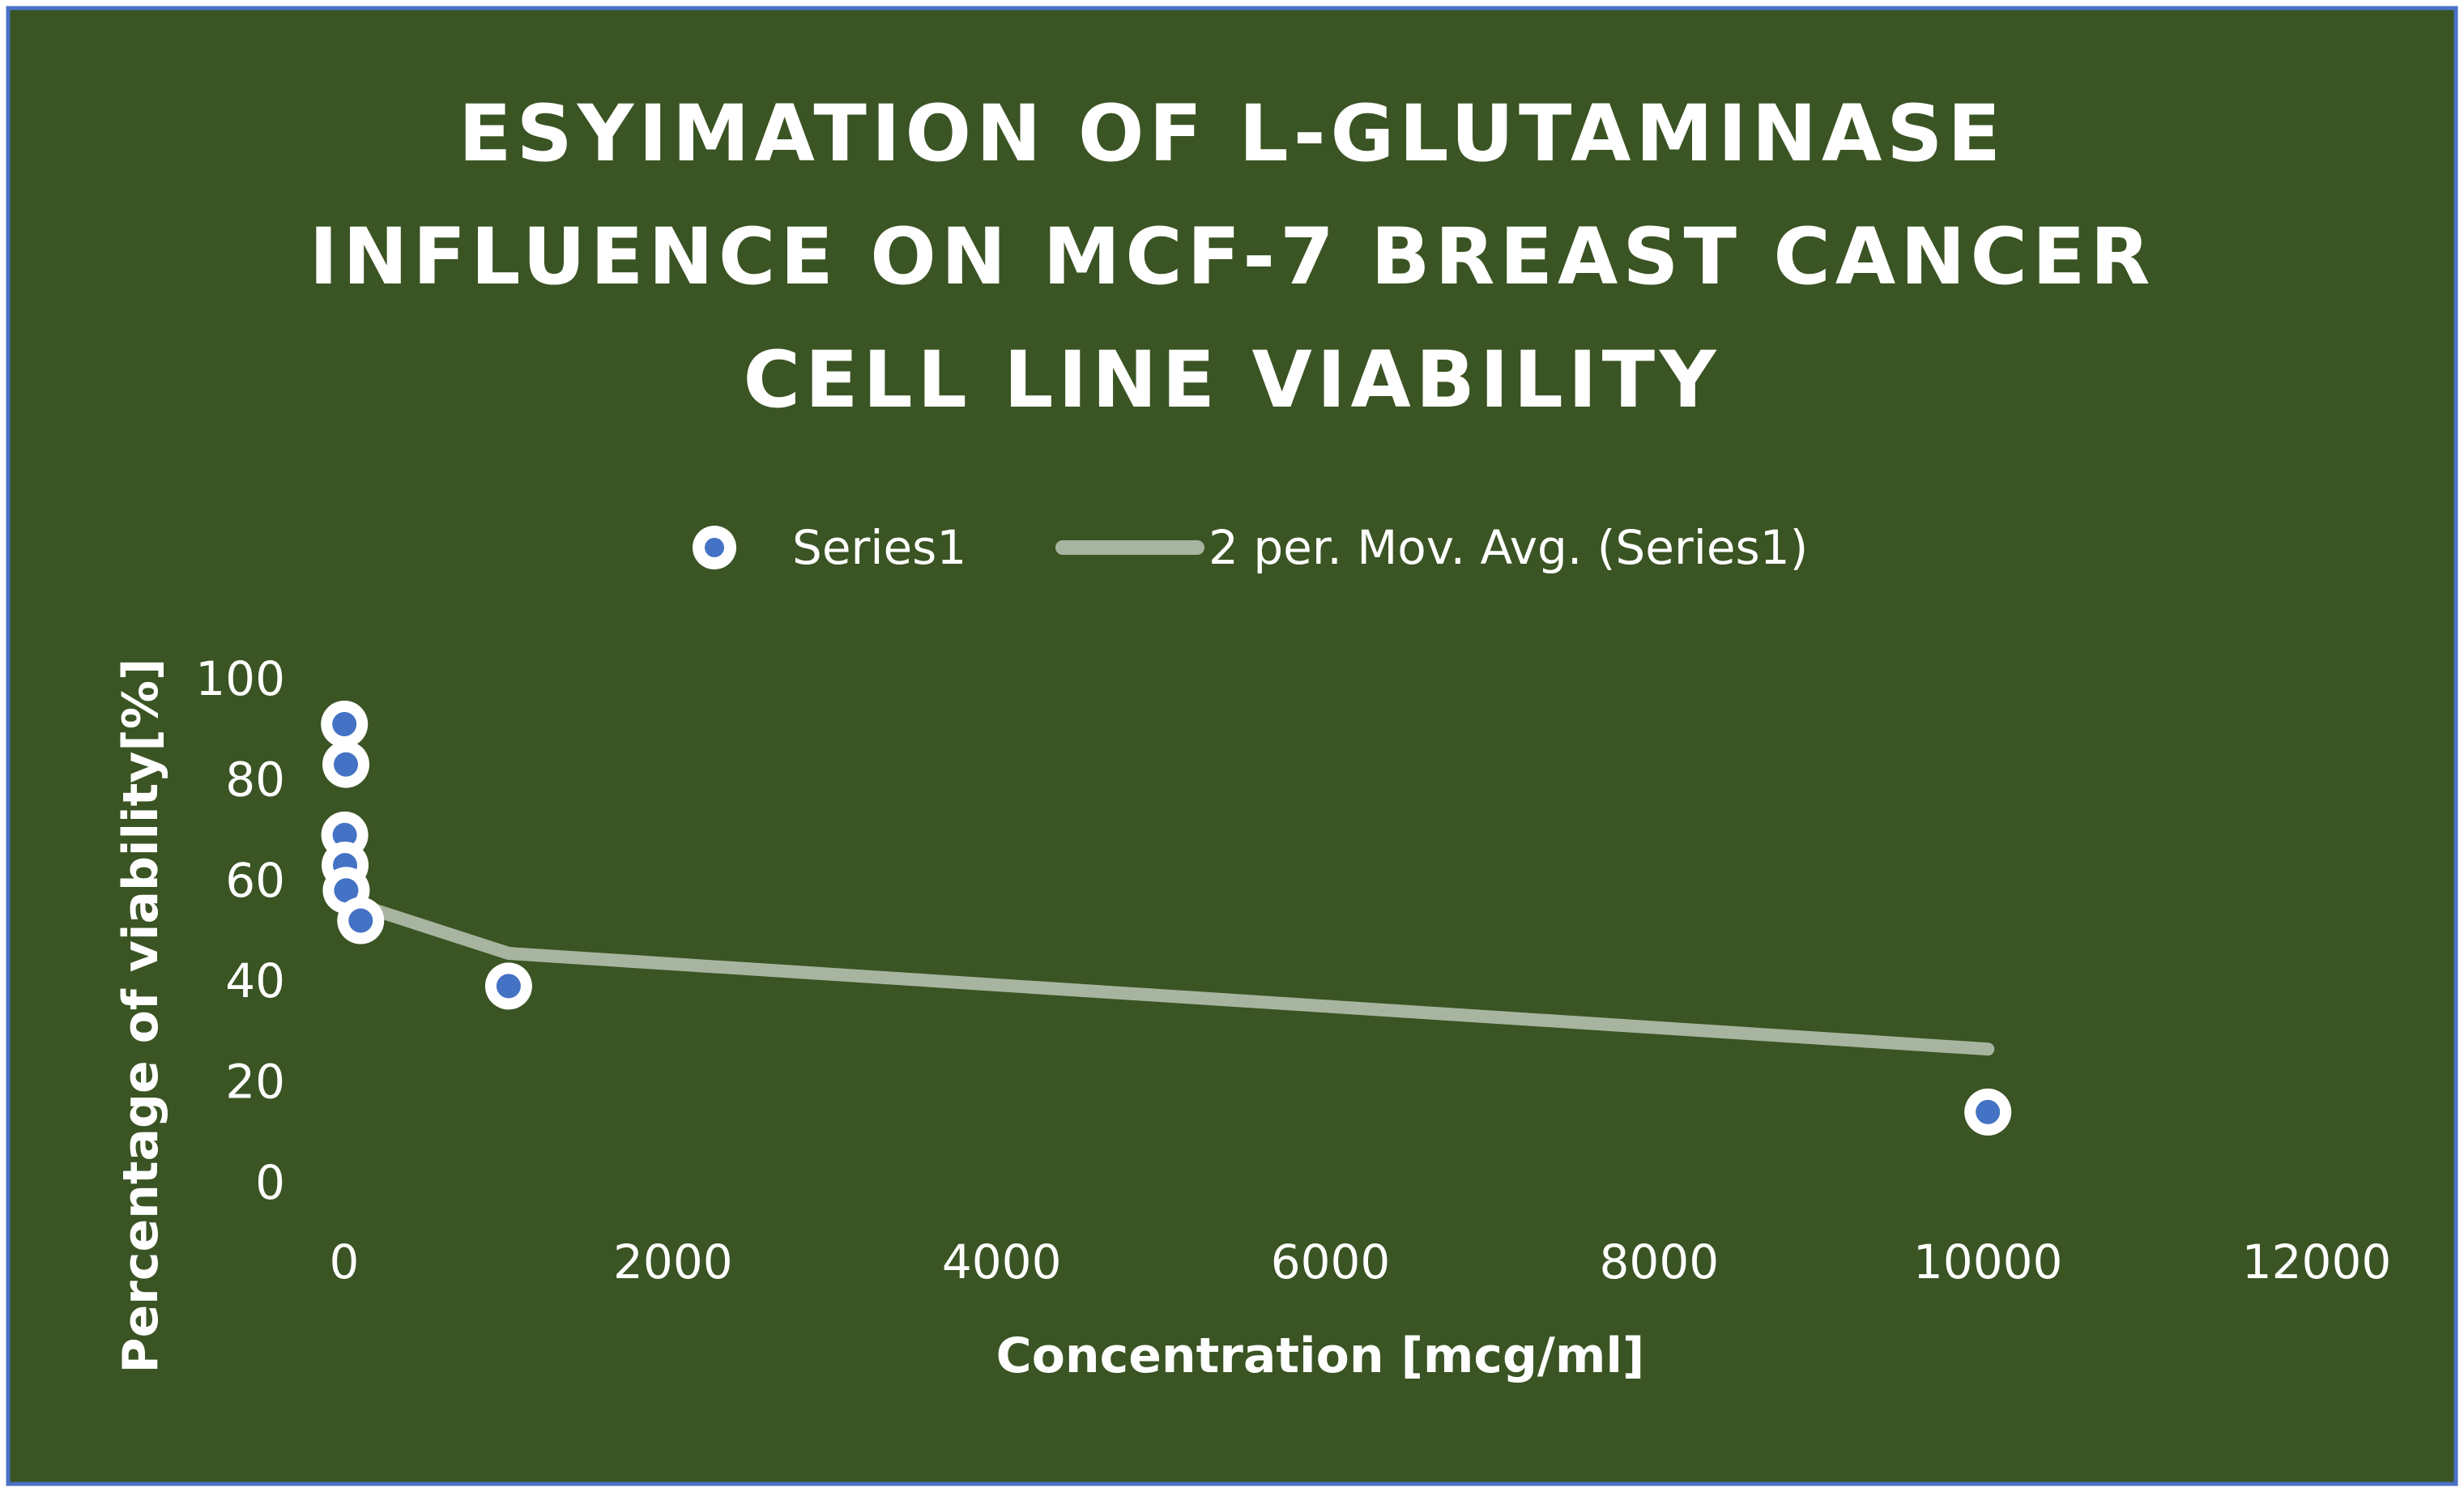 The height and width of the screenshot is (1492, 2464). I want to click on y-tick-label: 80, so click(255, 779).